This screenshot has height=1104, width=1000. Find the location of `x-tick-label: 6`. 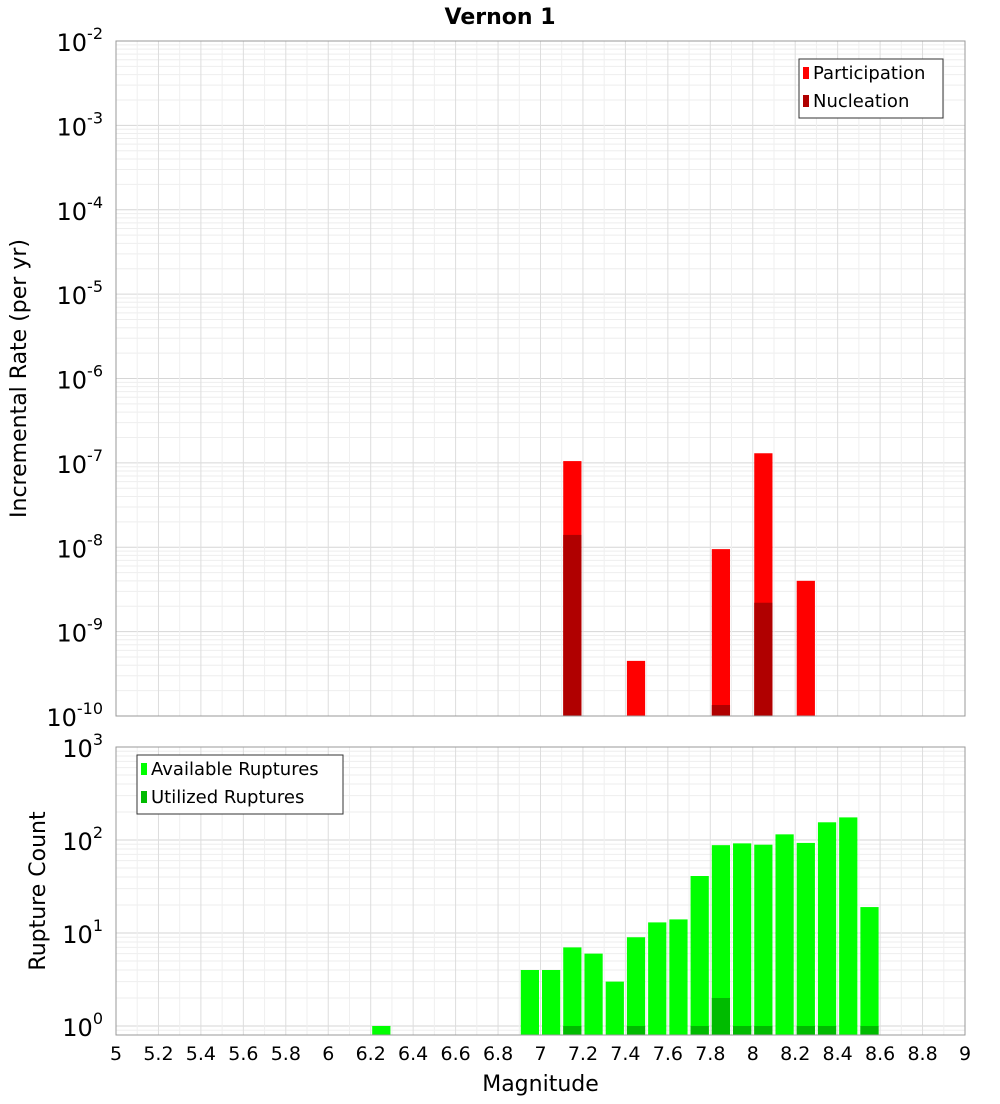

x-tick-label: 6 is located at coordinates (328, 1054).